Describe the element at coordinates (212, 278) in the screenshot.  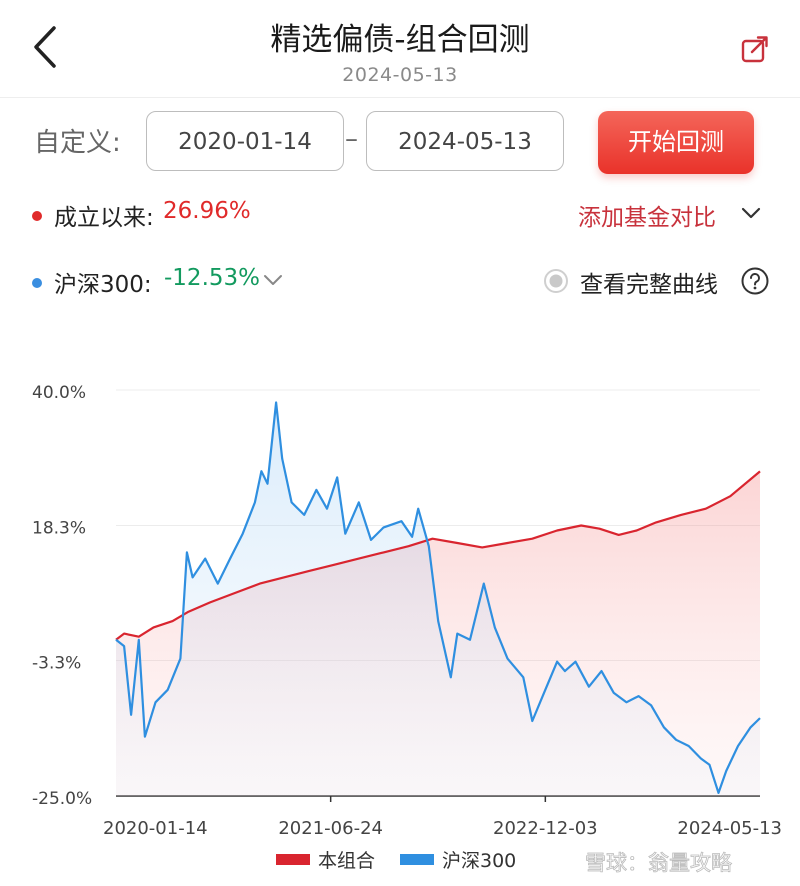
I see `index-return-value: -12.53%` at that location.